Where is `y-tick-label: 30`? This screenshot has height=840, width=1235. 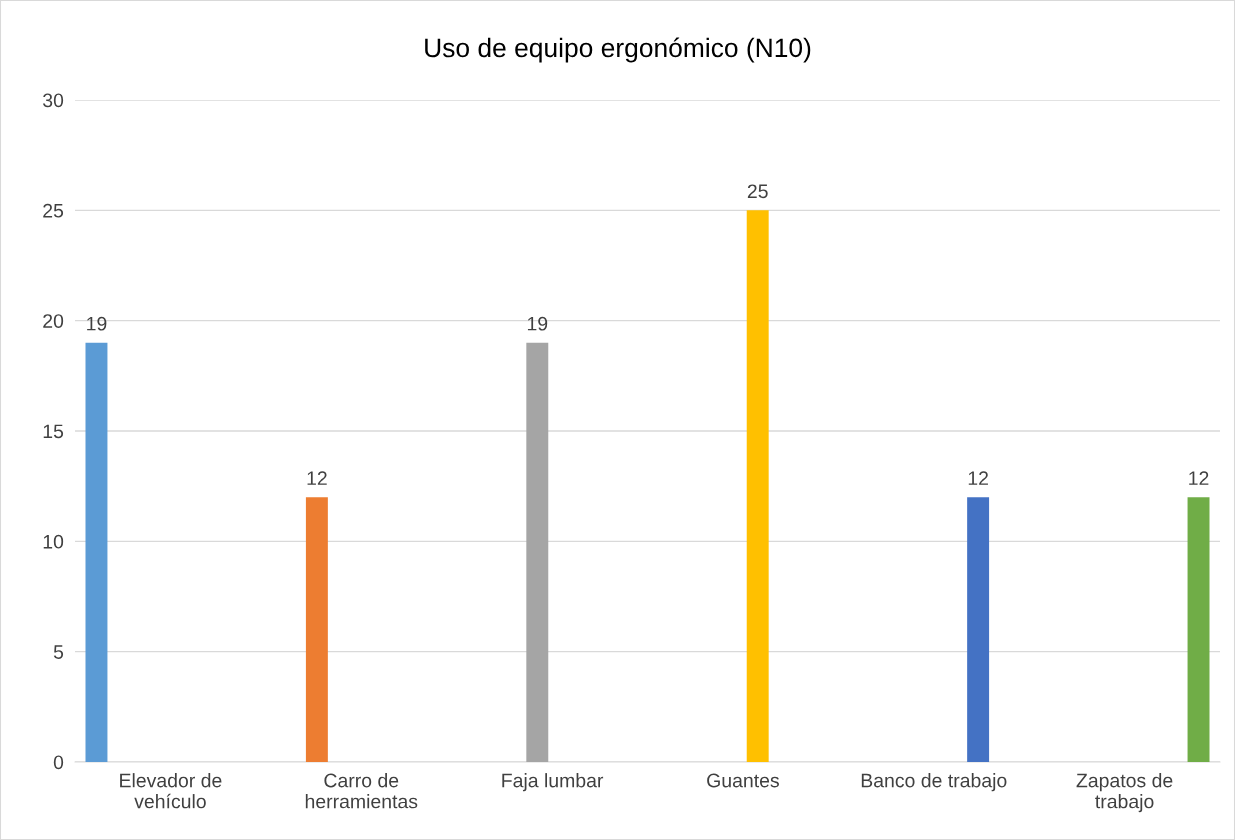 y-tick-label: 30 is located at coordinates (53, 100).